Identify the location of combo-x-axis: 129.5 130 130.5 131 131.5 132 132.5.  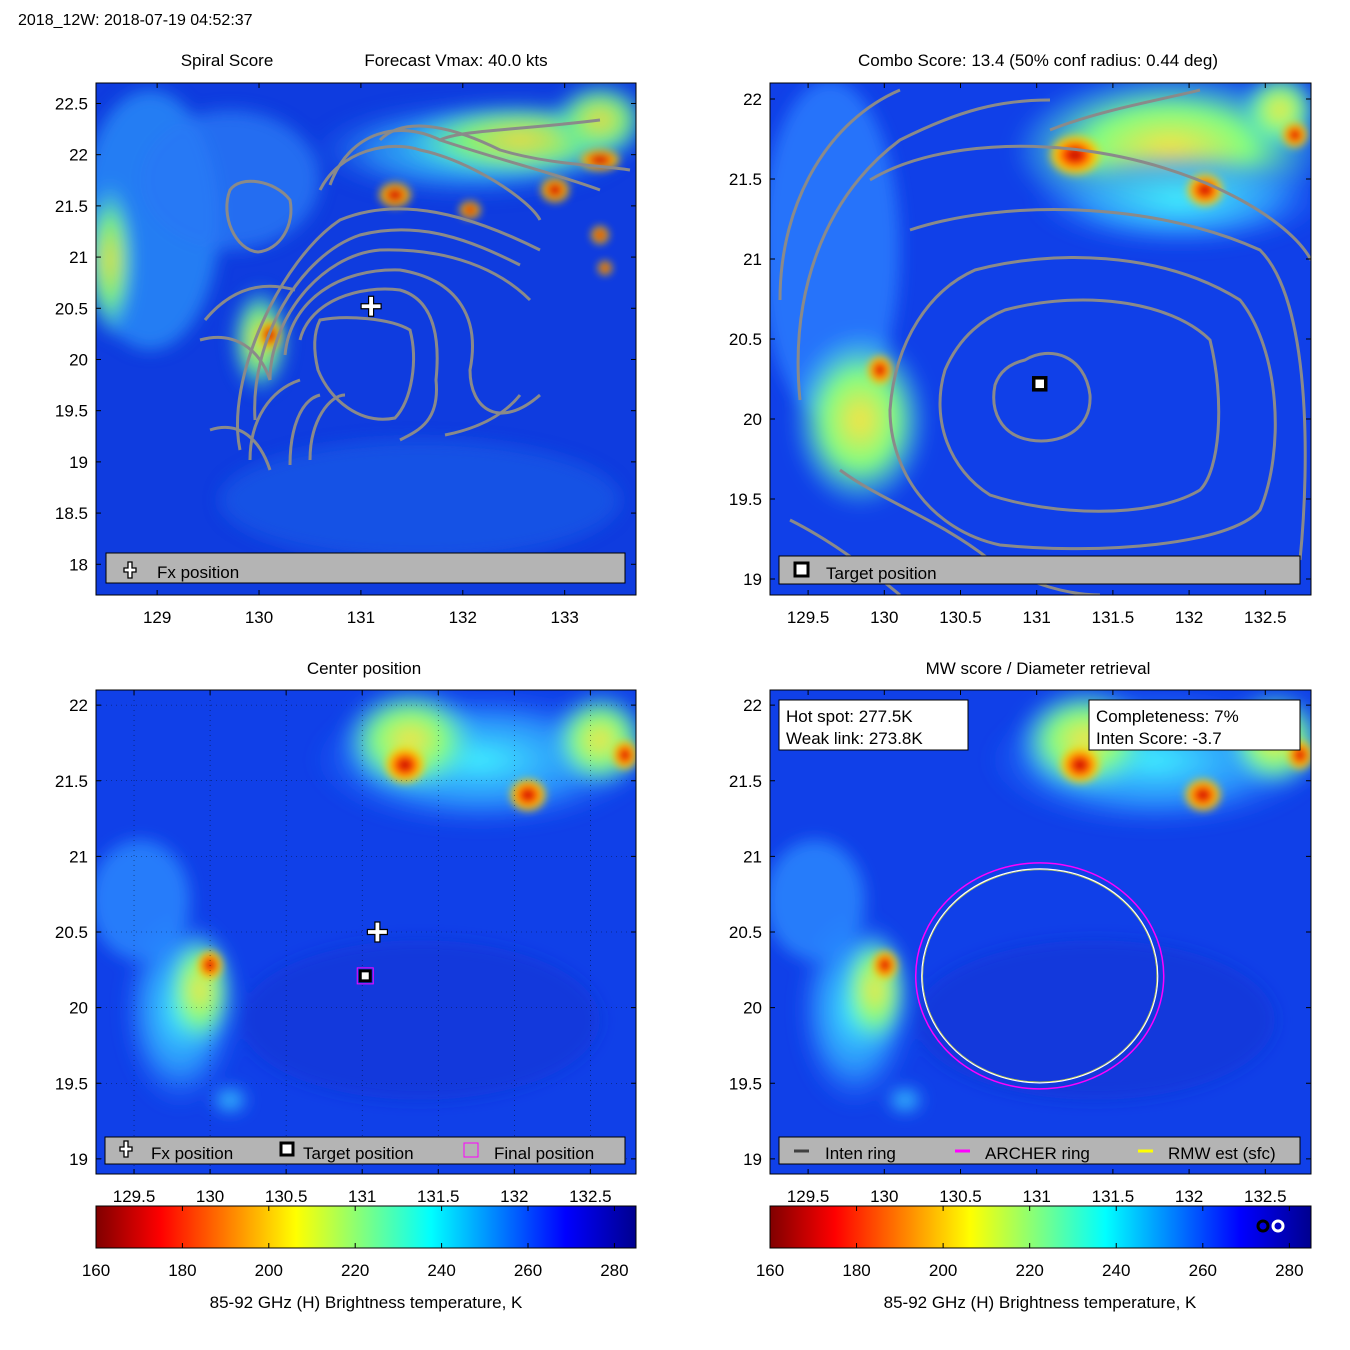
(1037, 355).